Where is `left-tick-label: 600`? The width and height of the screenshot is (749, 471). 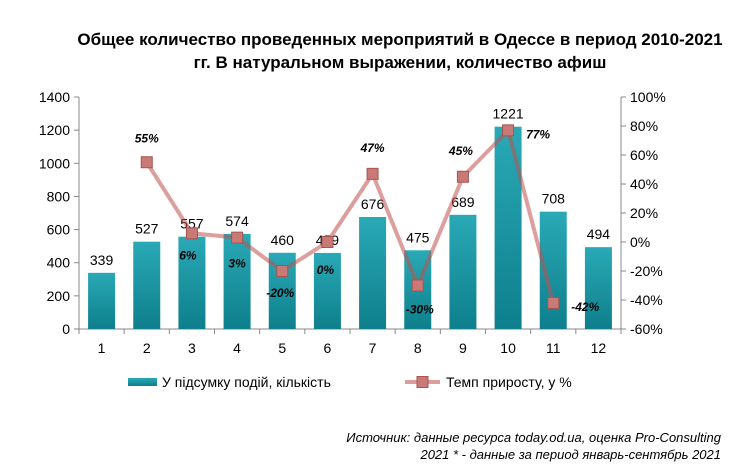
left-tick-label: 600 is located at coordinates (59, 230).